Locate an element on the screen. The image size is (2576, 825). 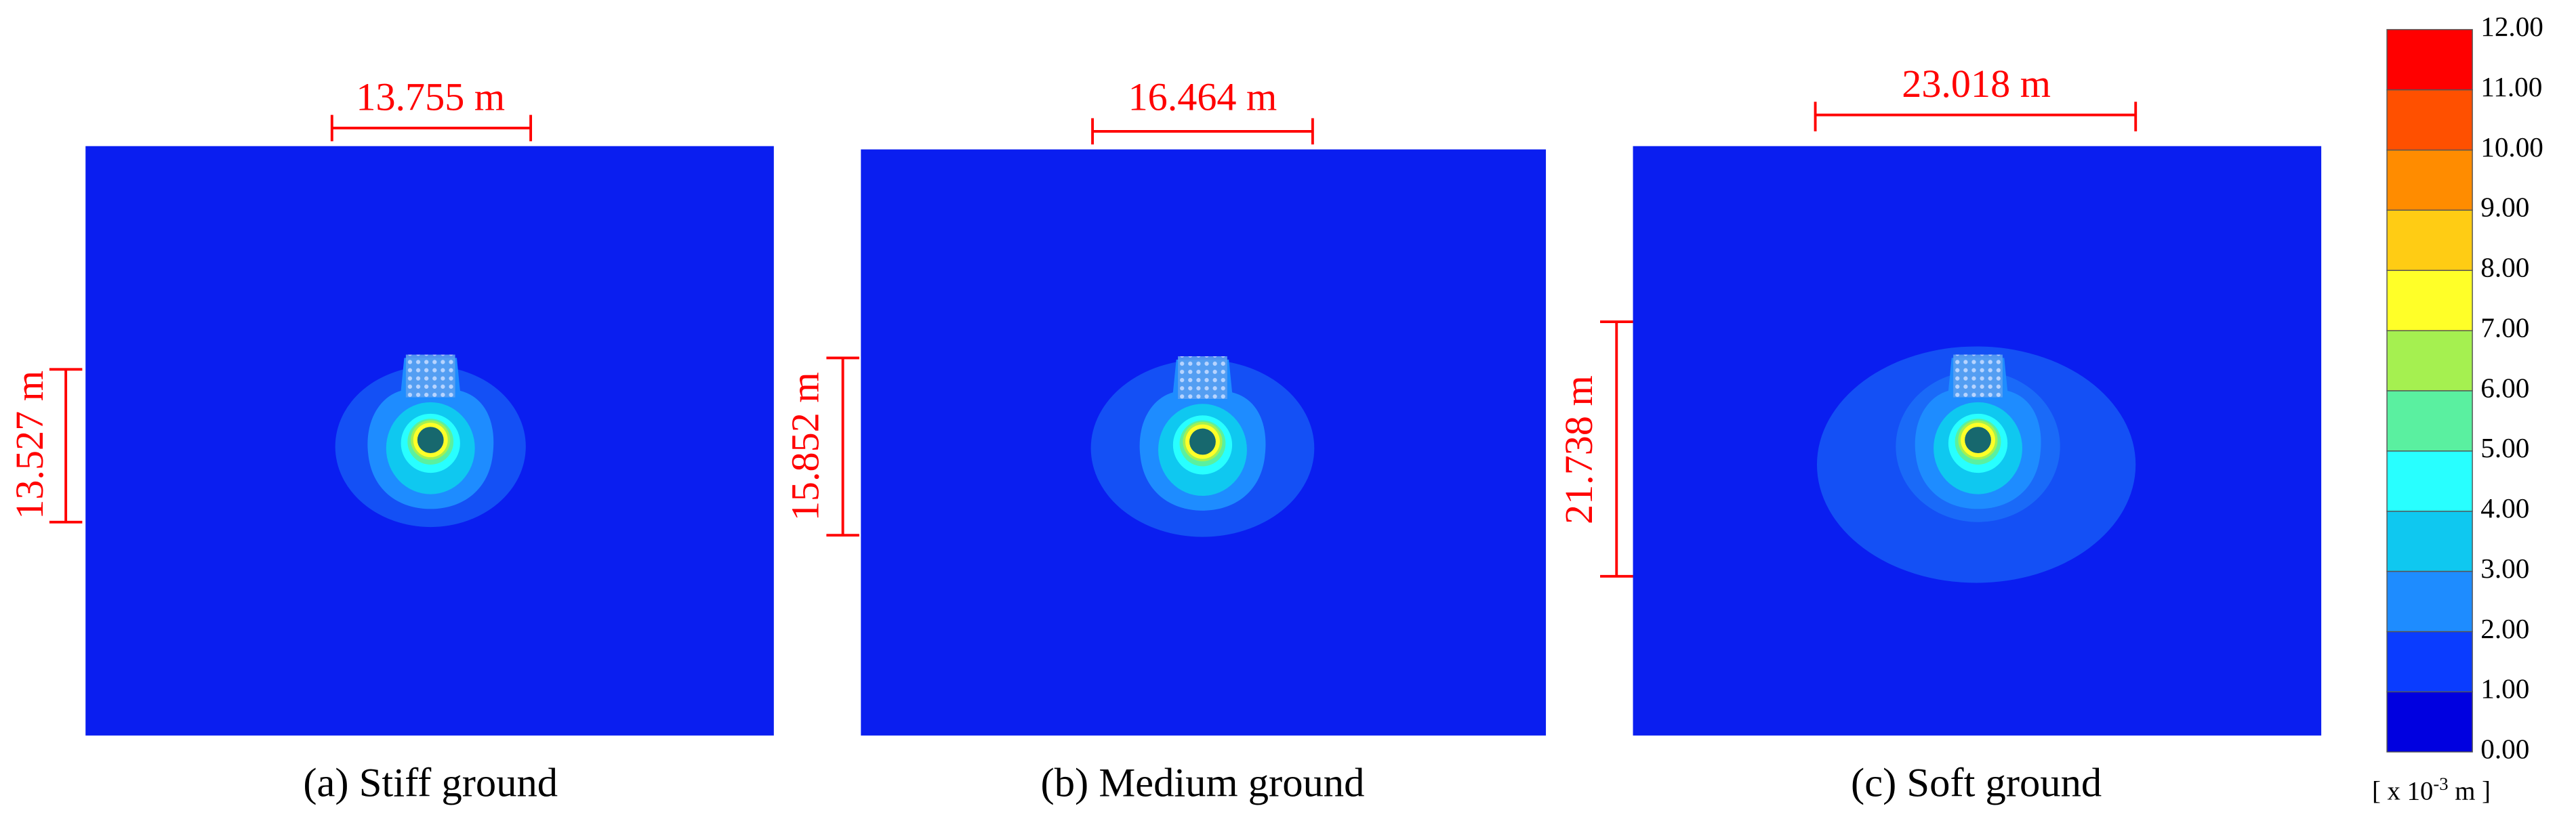
unit-suffix: m ] is located at coordinates (2470, 790).